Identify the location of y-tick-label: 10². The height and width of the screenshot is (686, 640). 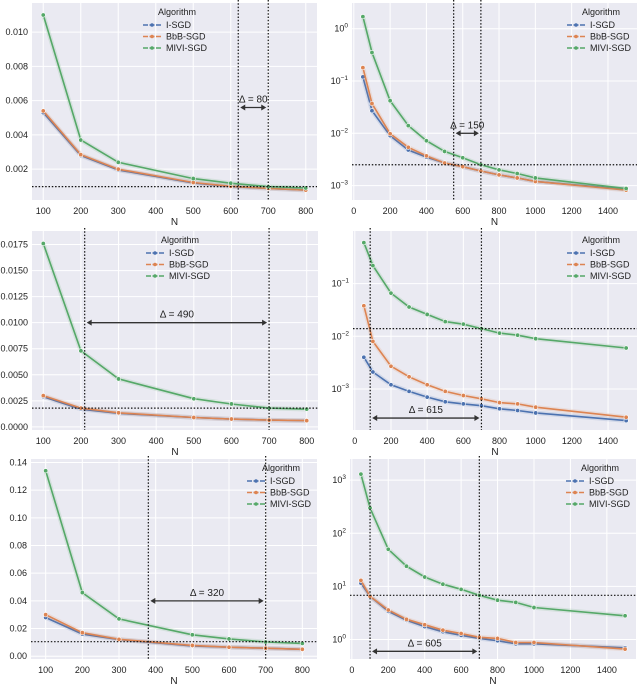
(339, 532).